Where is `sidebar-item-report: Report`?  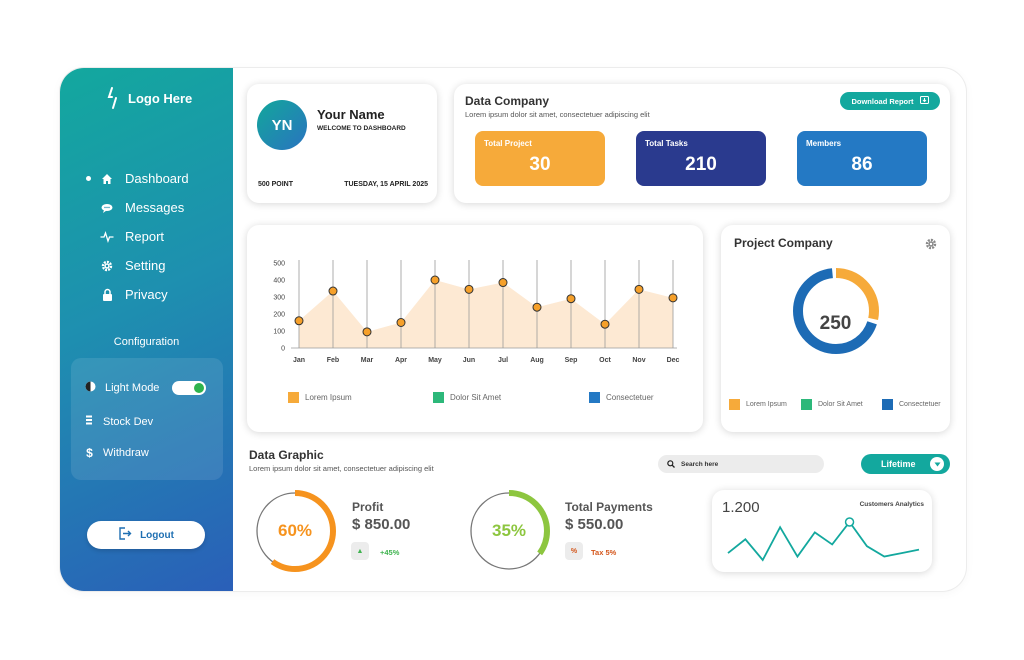
sidebar-item-report: Report is located at coordinates (137, 236).